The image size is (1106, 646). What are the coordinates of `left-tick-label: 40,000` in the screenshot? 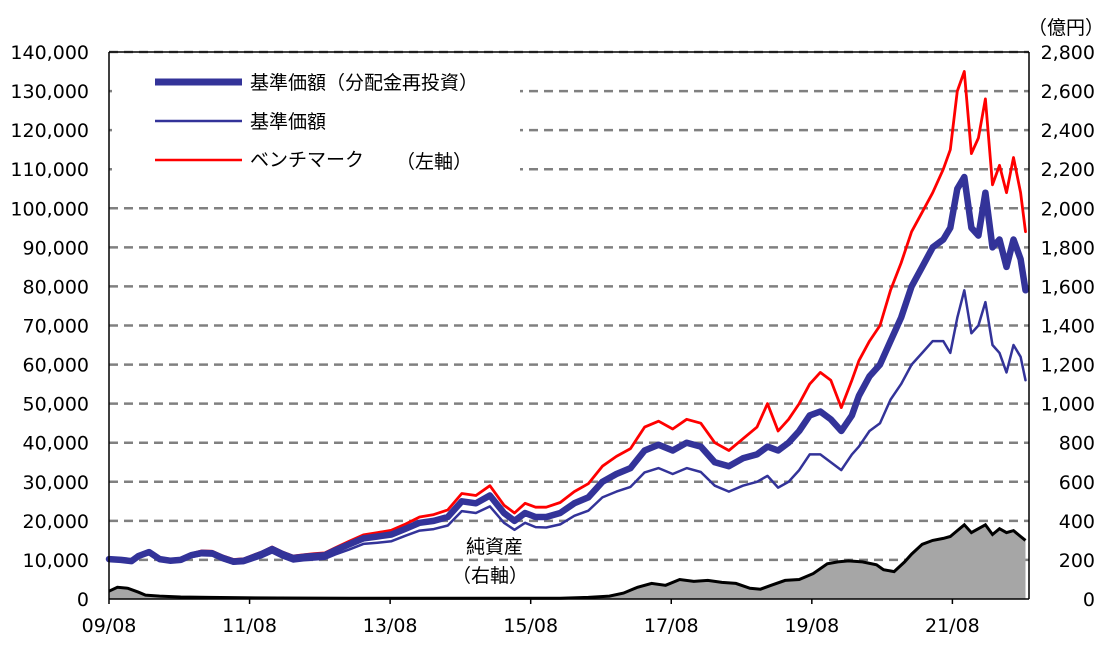 It's located at (56, 444).